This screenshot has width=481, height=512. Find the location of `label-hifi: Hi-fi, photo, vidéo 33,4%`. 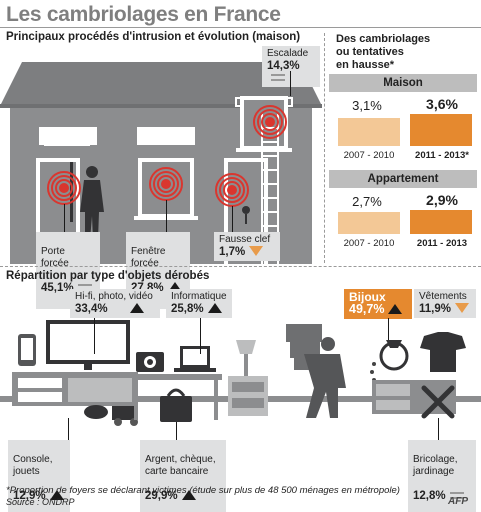

label-hifi: Hi-fi, photo, vidéo 33,4% is located at coordinates (115, 303).